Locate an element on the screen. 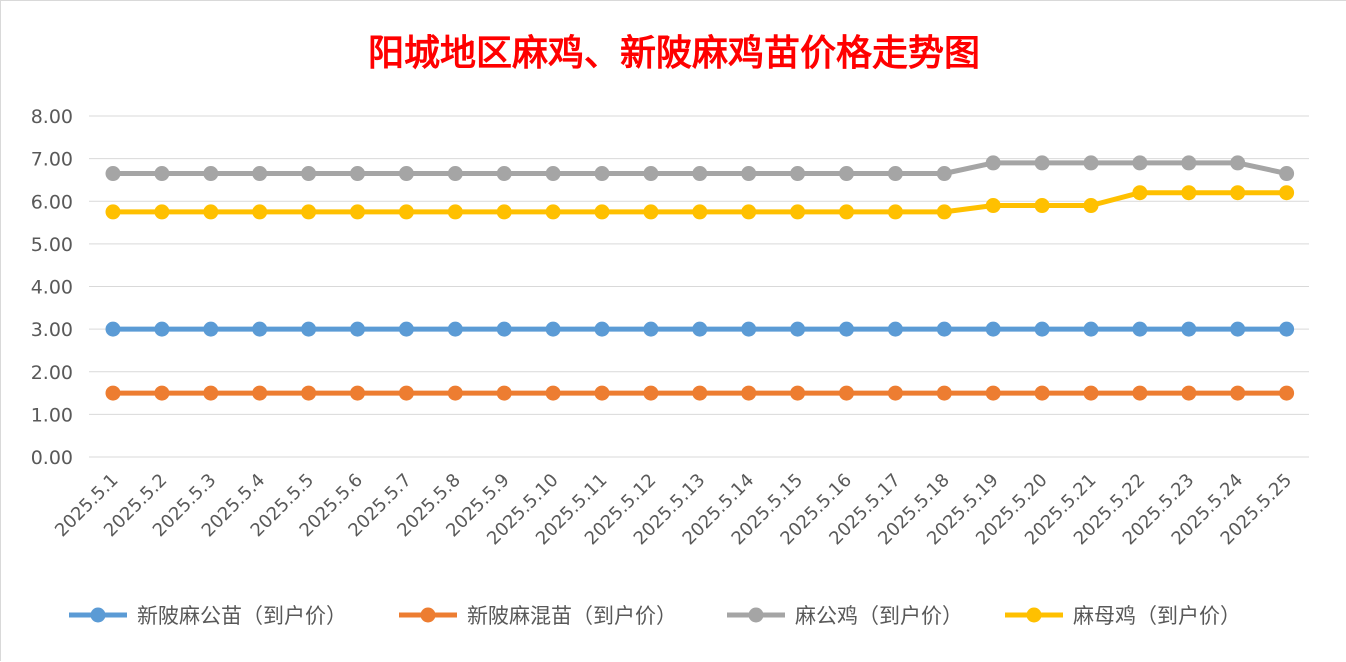  y-tick-label: 8.00 is located at coordinates (52, 117).